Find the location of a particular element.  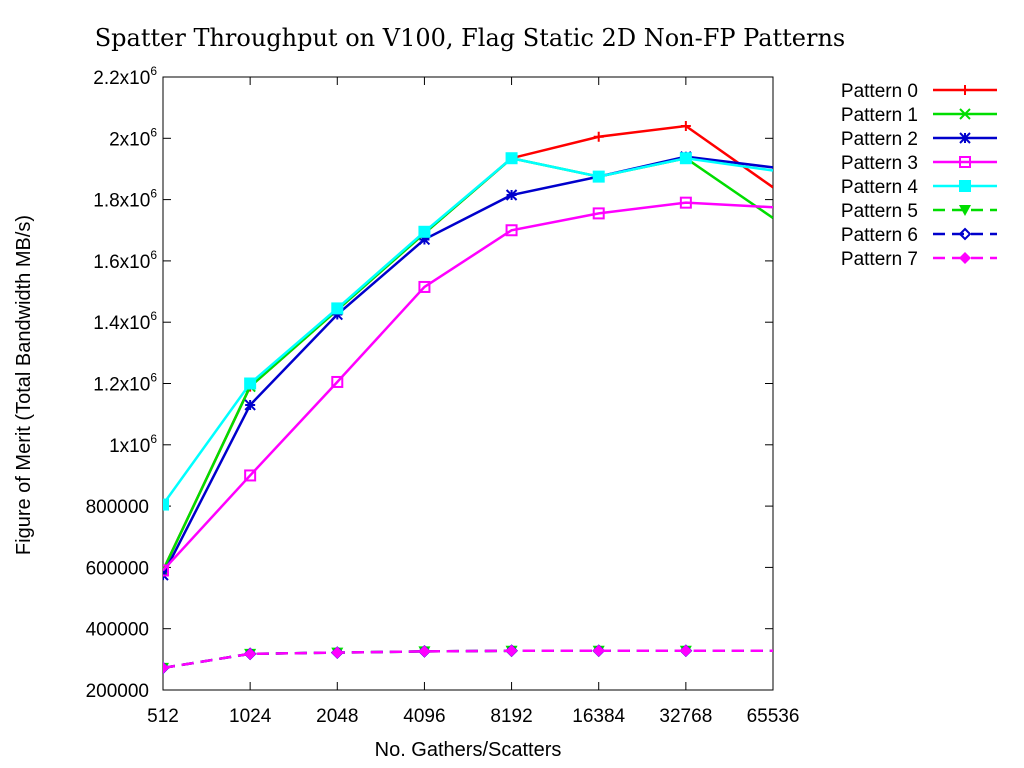

y-axis-label: Figure of Merit (Total Bandwidth MB/s) is located at coordinates (24, 385).